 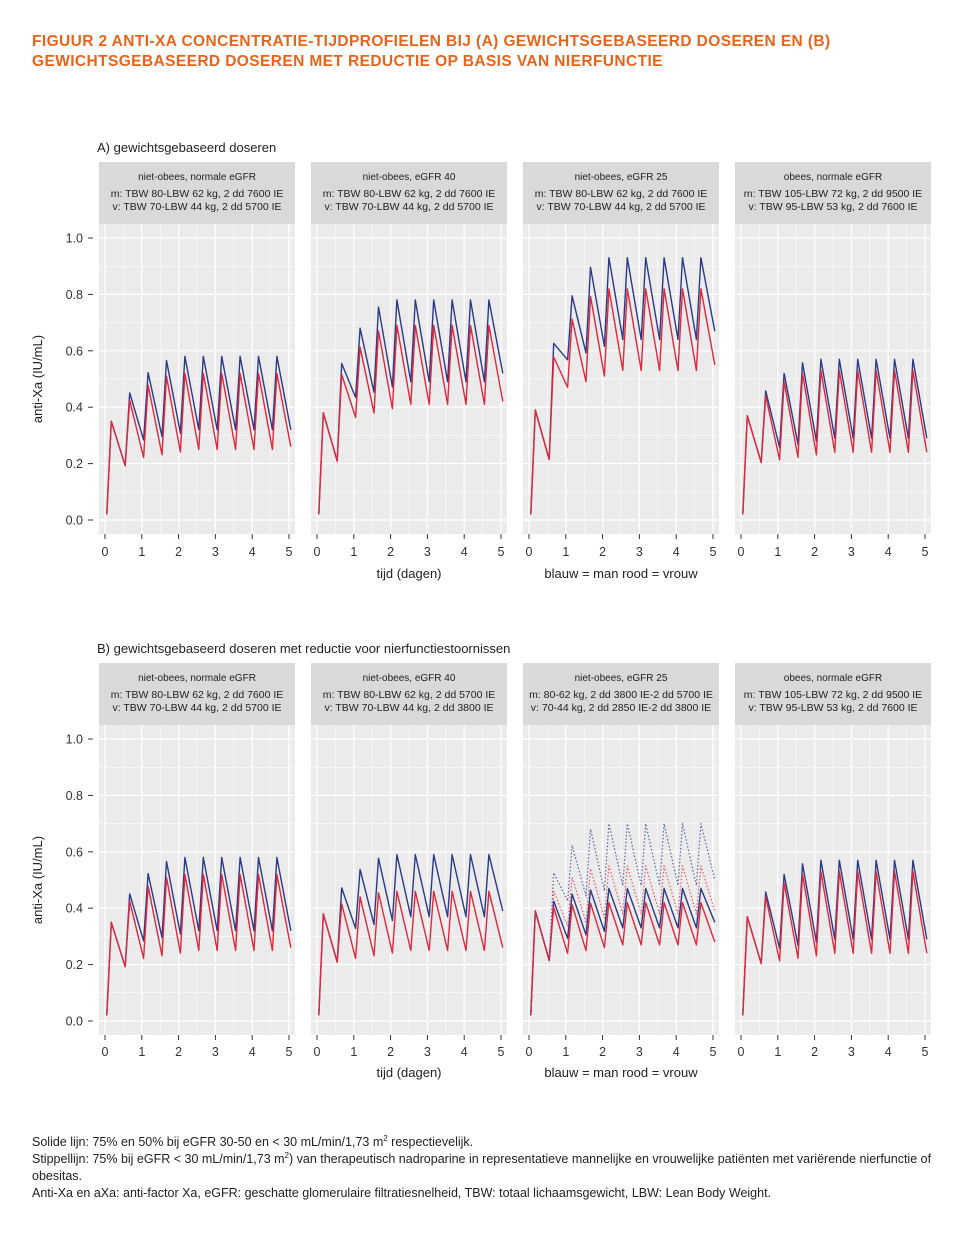 What do you see at coordinates (833, 695) in the screenshot?
I see `facet-strip-text: m: TBW 105-LBW 72 kg, 2 dd 9500 IE` at bounding box center [833, 695].